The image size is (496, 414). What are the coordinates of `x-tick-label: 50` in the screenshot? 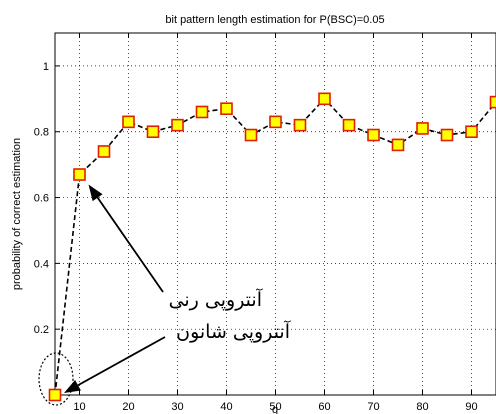 It's located at (275, 407).